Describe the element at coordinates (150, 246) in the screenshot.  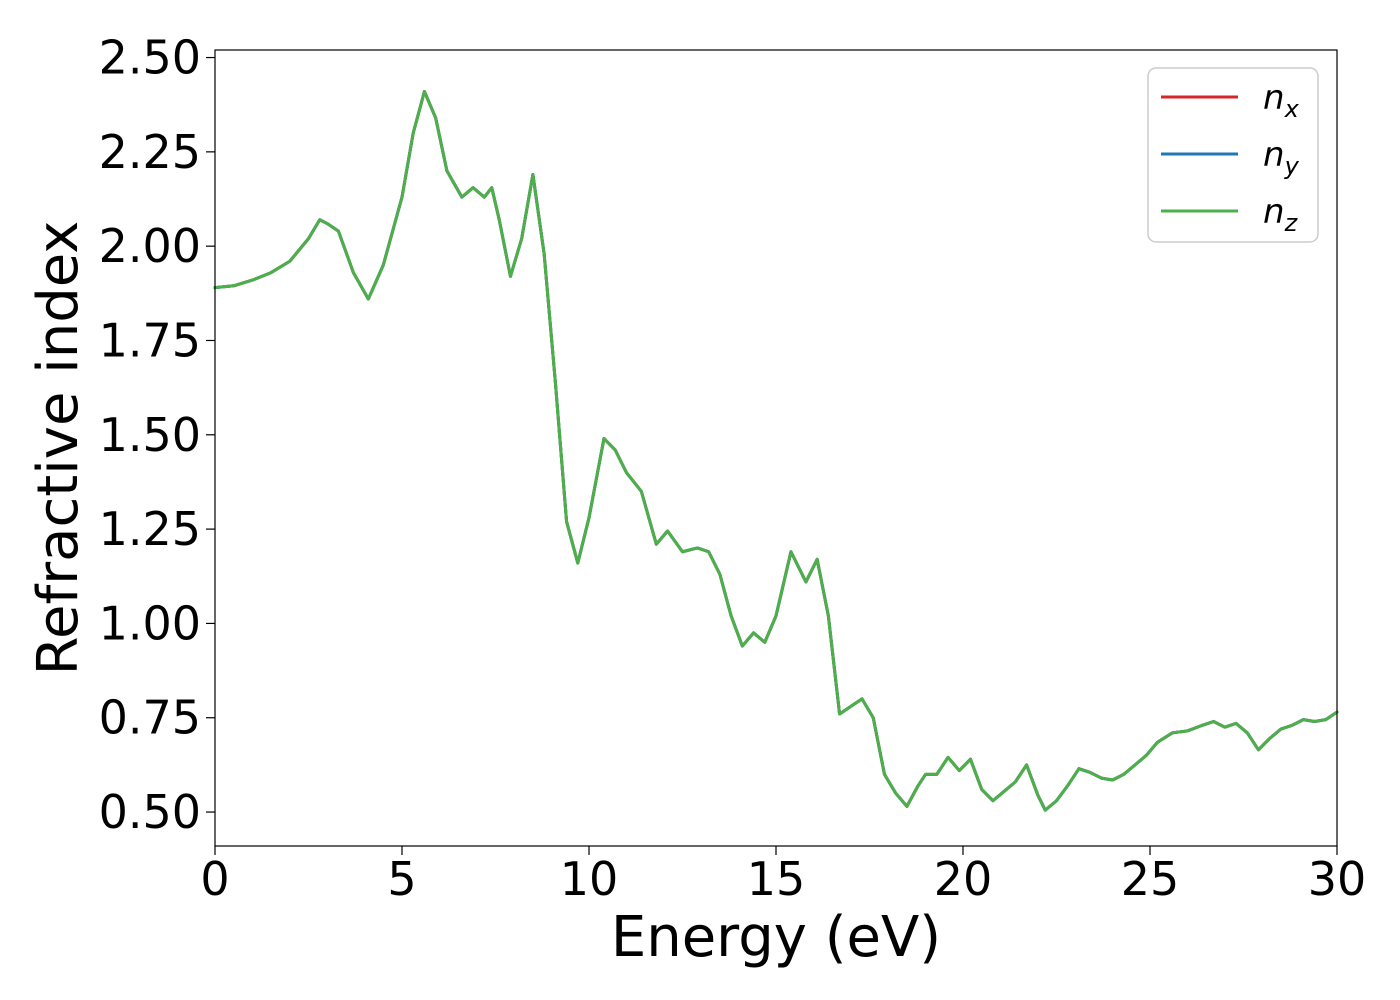
I see `y-tick-label: 2.00` at that location.